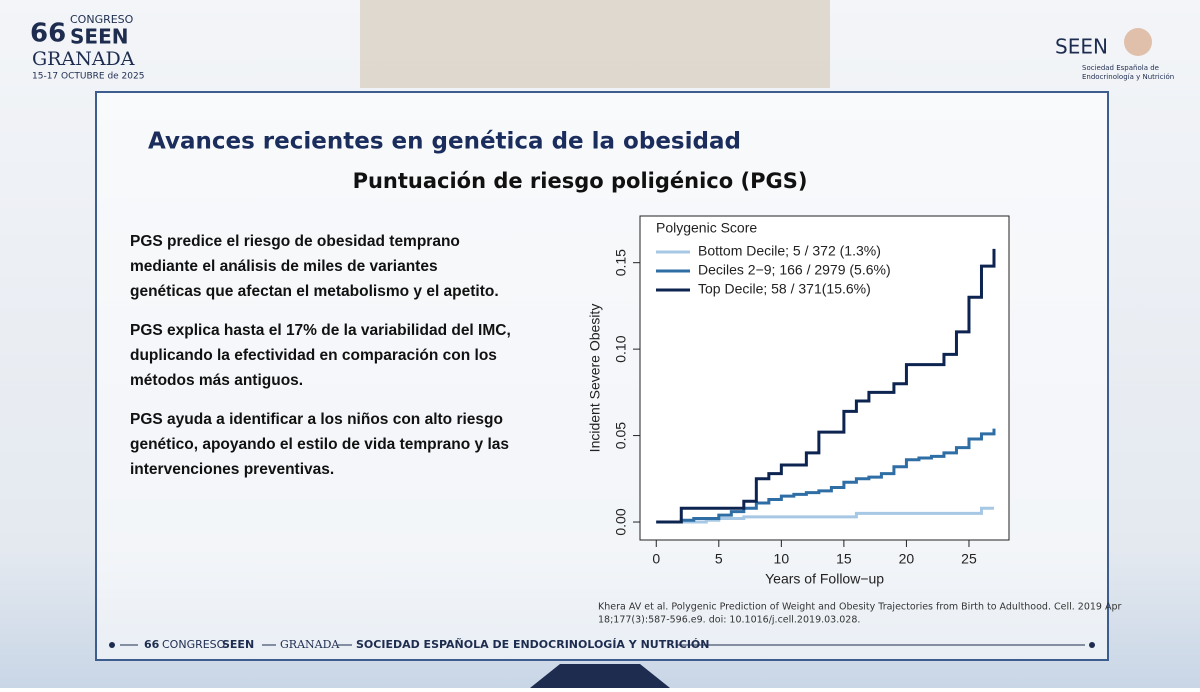 The height and width of the screenshot is (692, 1200). Describe the element at coordinates (706, 228) in the screenshot. I see `legend-title: Polygenic Score` at that location.